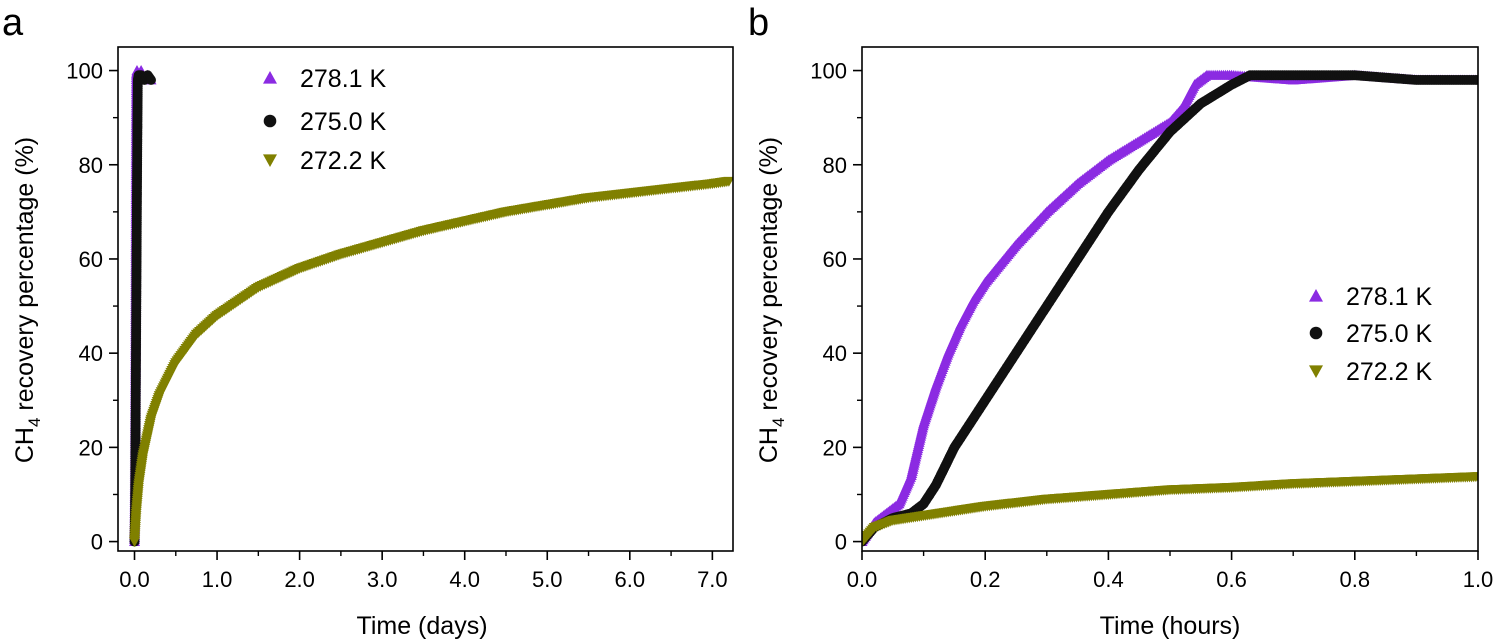  What do you see at coordinates (1170, 626) in the screenshot?
I see `x-axis-title: Time (hours)` at bounding box center [1170, 626].